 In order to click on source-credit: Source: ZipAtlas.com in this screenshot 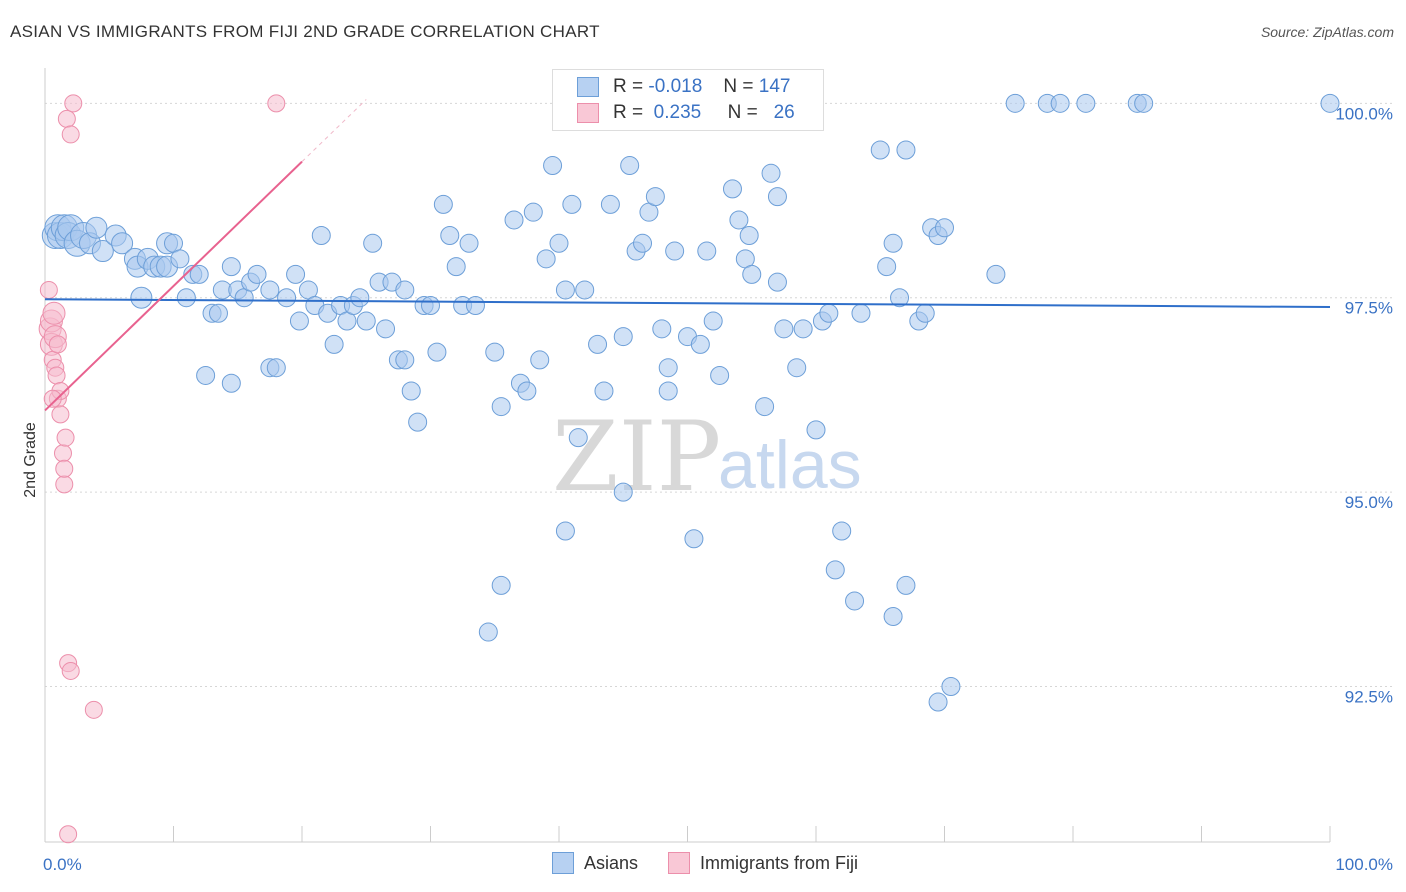, I will do `click(1327, 32)`.